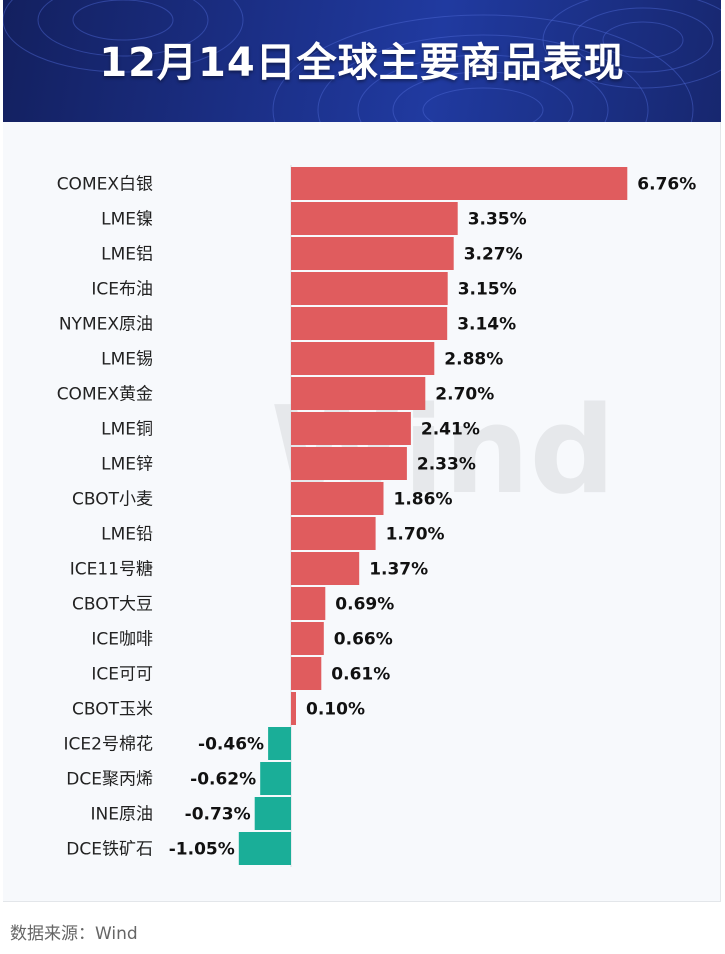 The image size is (725, 954). Describe the element at coordinates (127, 255) in the screenshot. I see `category-label: LME铝` at that location.